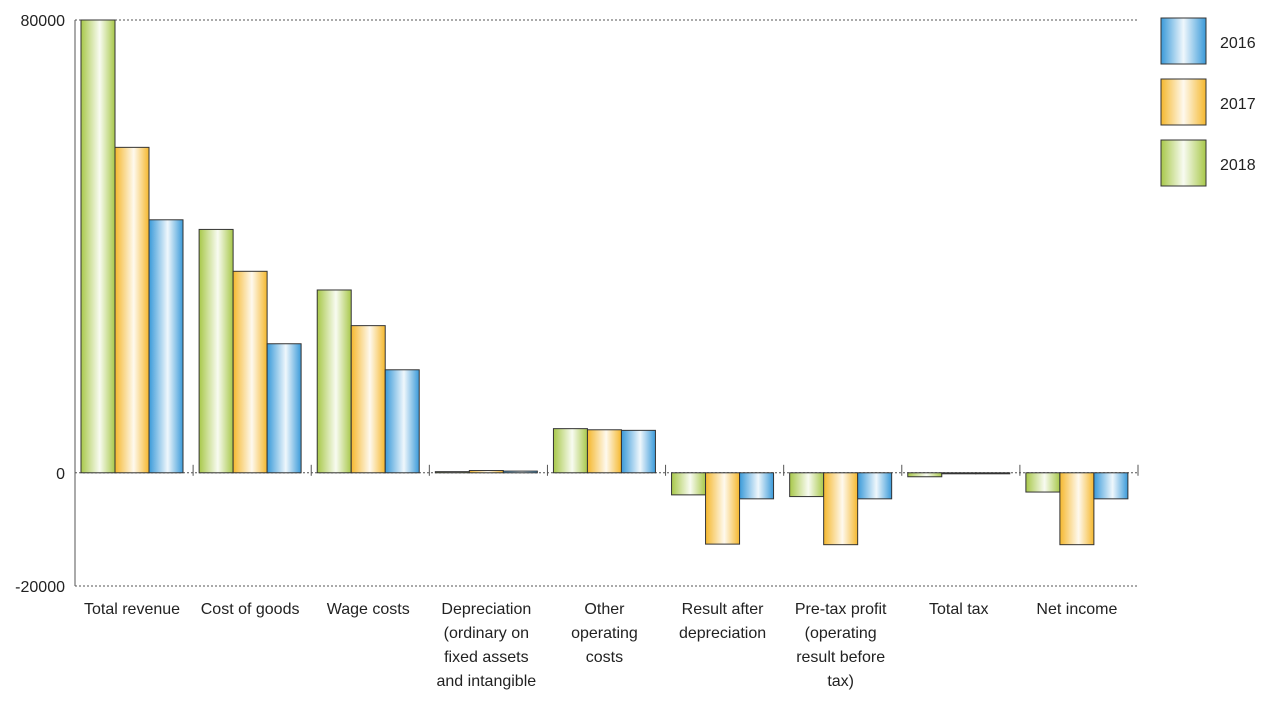 The height and width of the screenshot is (702, 1270). Describe the element at coordinates (1238, 165) in the screenshot. I see `legend-label-2018: 2018` at that location.